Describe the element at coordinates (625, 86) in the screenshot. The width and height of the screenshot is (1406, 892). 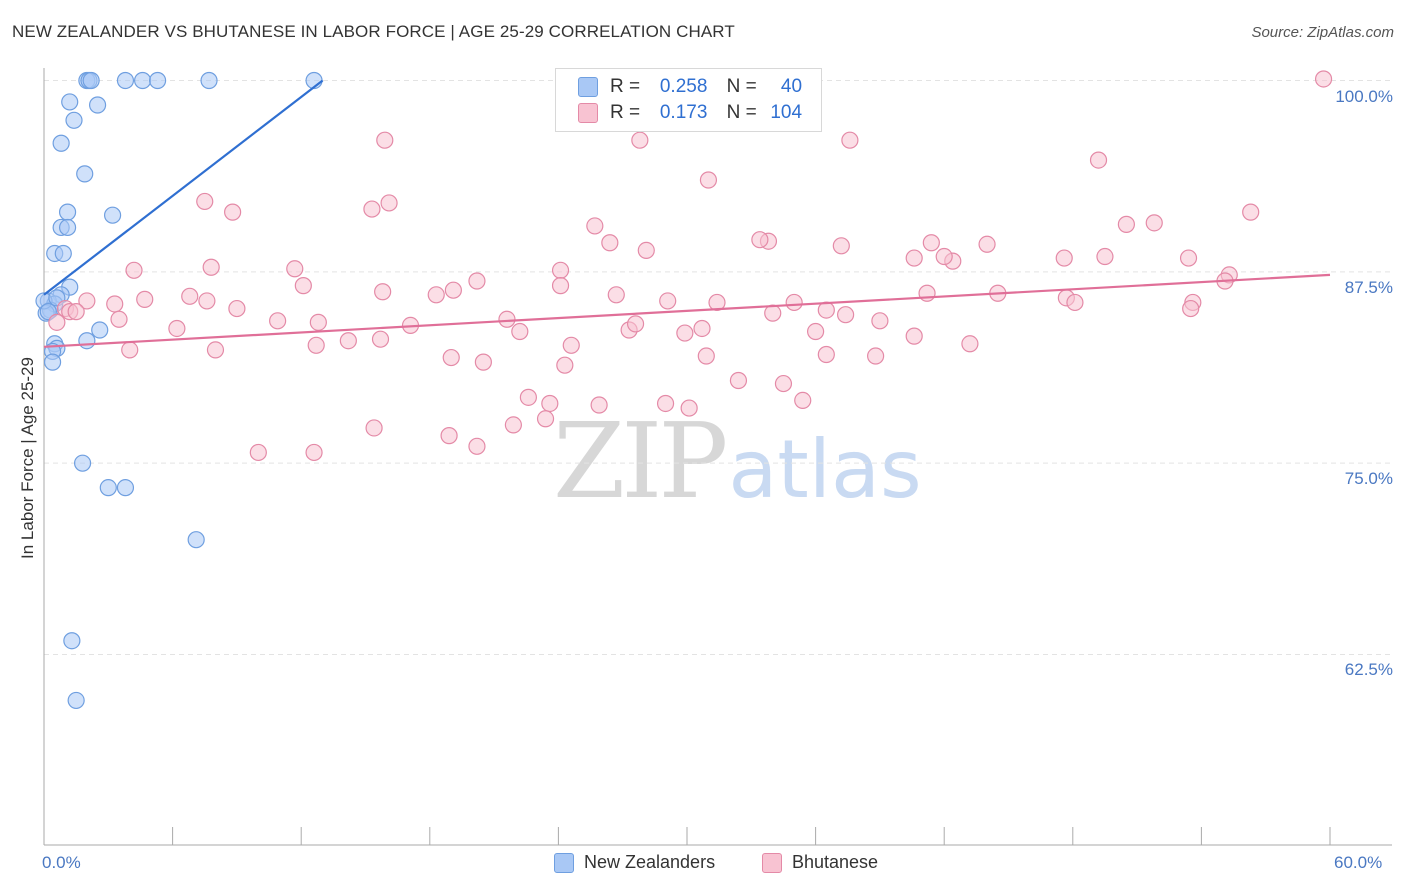
I see `legend-r-label: R =` at that location.